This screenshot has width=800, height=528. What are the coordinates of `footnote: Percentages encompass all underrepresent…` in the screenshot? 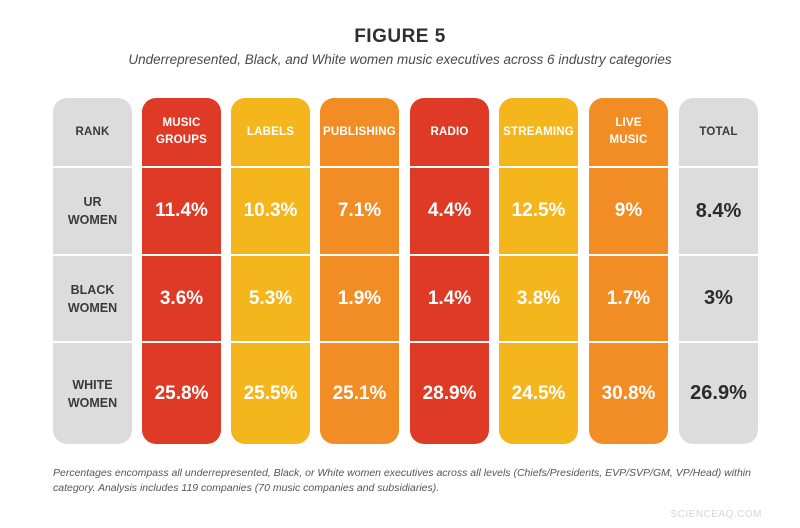 It's located at (402, 480).